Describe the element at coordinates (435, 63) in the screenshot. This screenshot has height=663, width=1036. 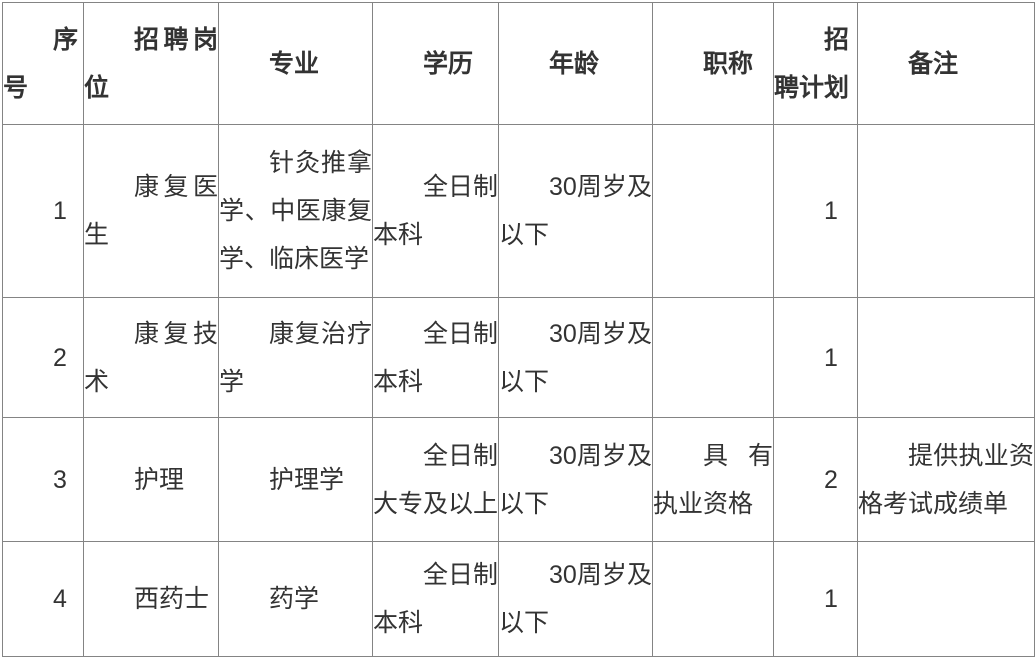
I see `header-cell-education: 学历` at that location.